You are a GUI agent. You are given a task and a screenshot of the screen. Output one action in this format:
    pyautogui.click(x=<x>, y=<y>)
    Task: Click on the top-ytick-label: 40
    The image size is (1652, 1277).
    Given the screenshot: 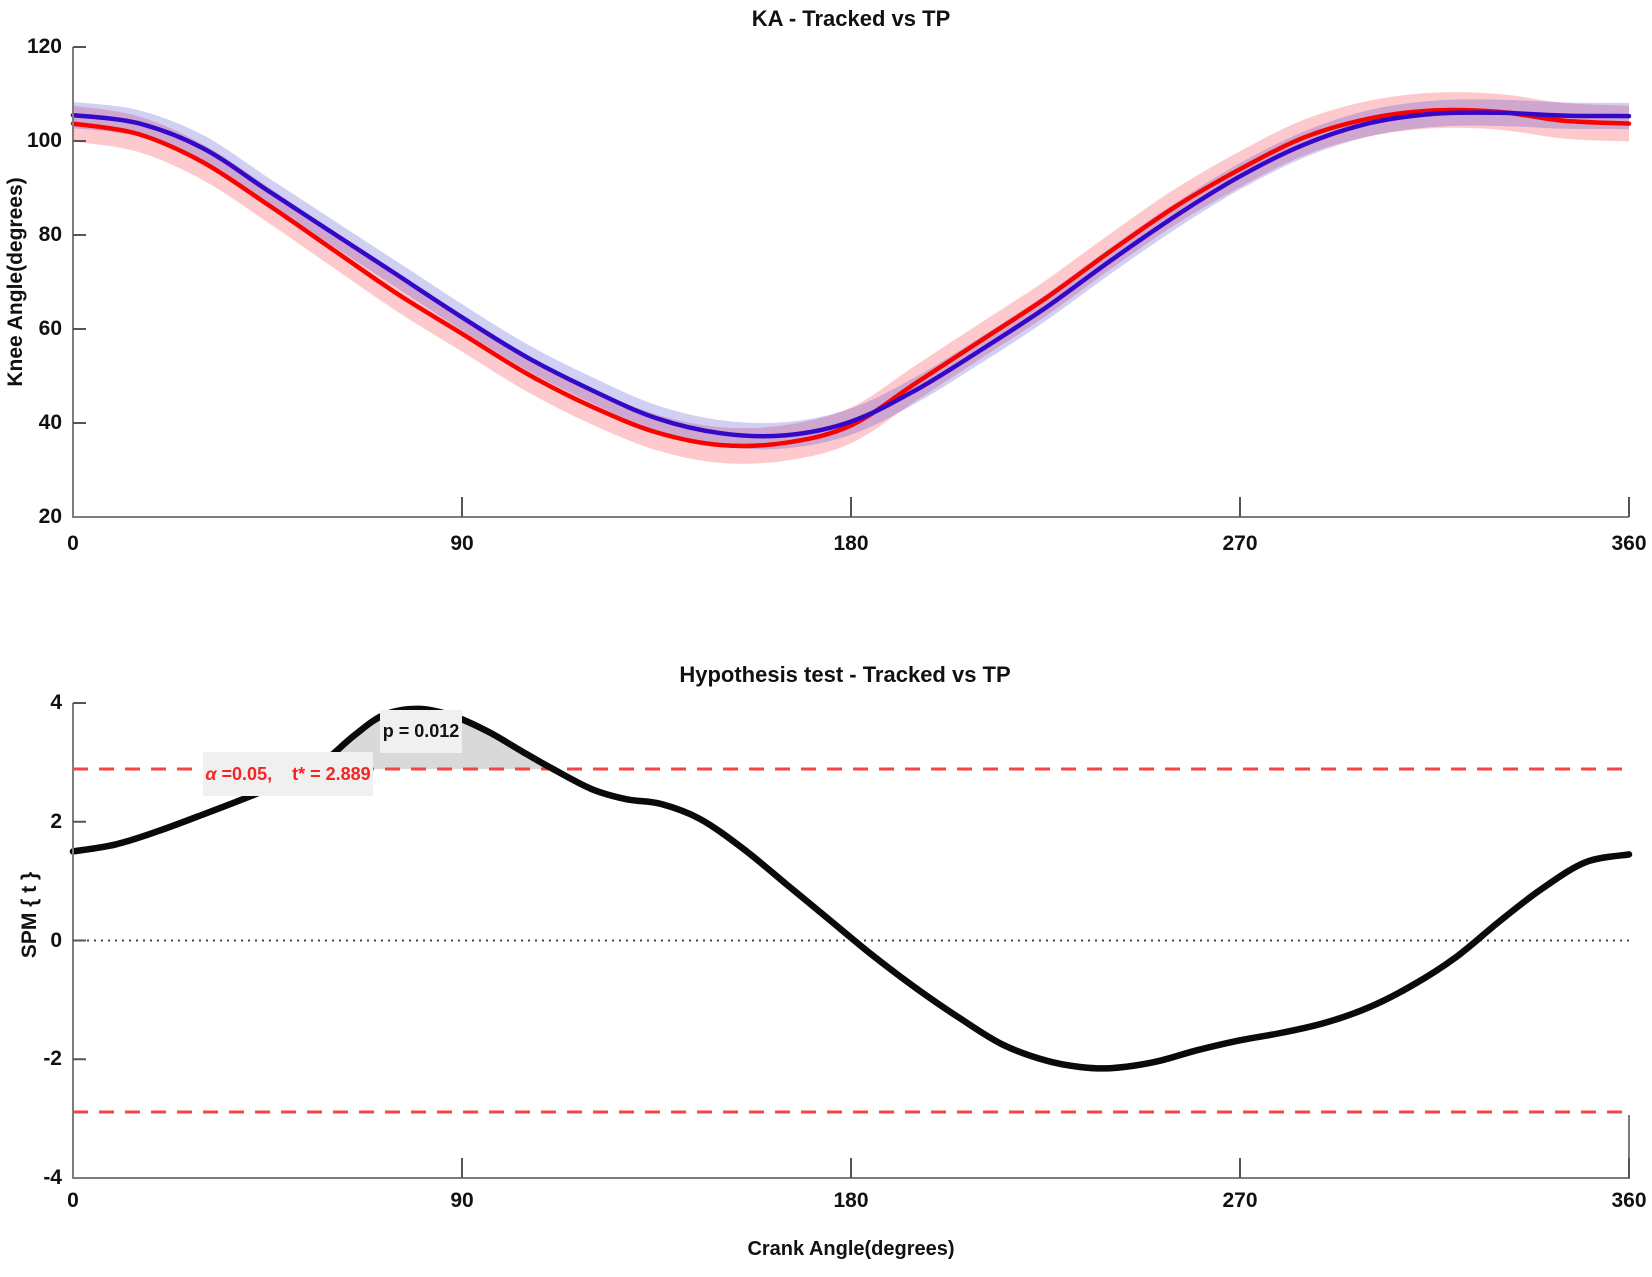 What is the action you would take?
    pyautogui.click(x=50, y=422)
    